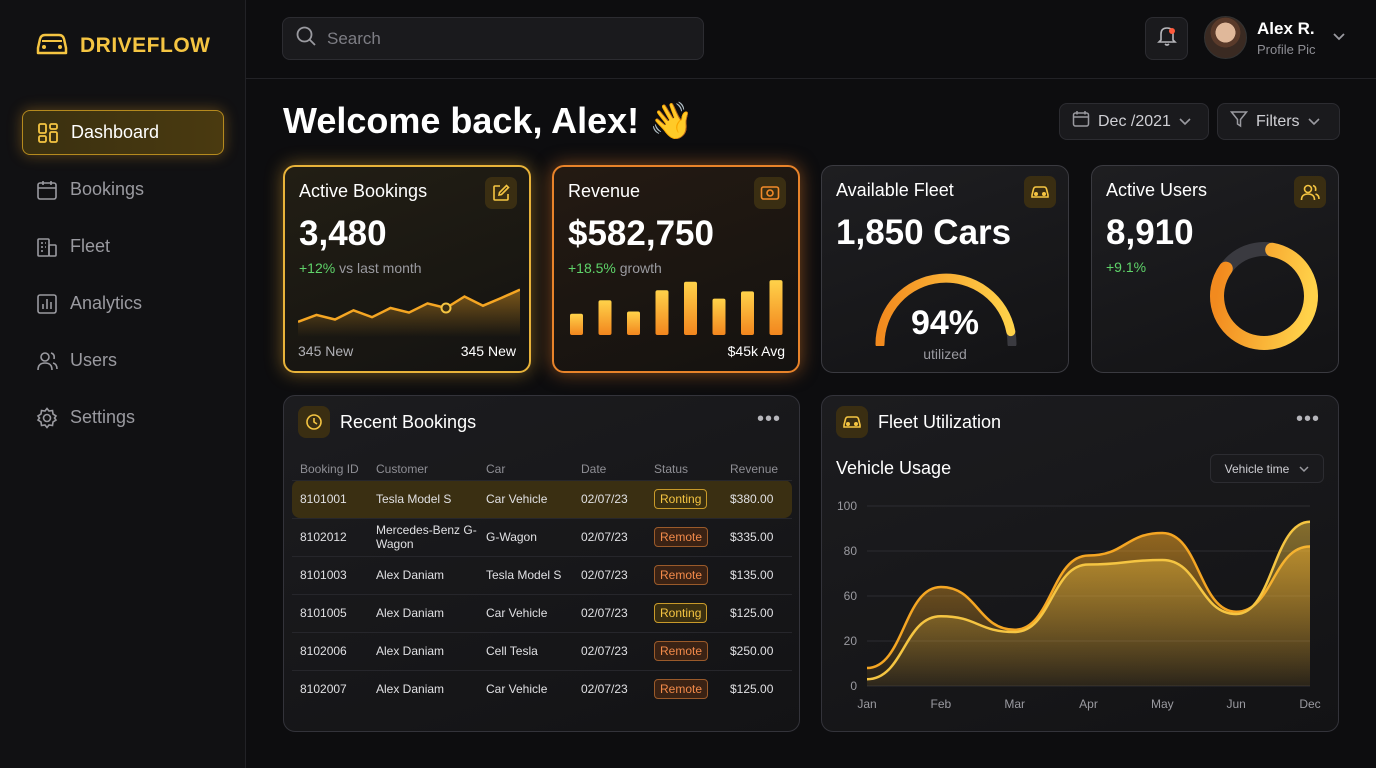  I want to click on bookings-sparkline, so click(409, 312).